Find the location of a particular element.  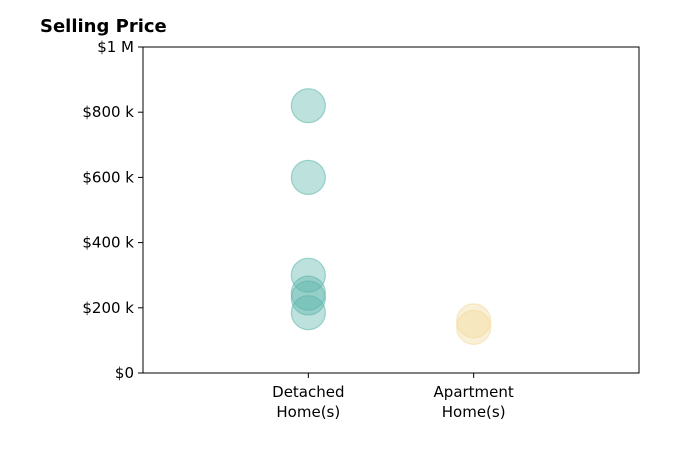

chart-title: Selling Price is located at coordinates (103, 26).